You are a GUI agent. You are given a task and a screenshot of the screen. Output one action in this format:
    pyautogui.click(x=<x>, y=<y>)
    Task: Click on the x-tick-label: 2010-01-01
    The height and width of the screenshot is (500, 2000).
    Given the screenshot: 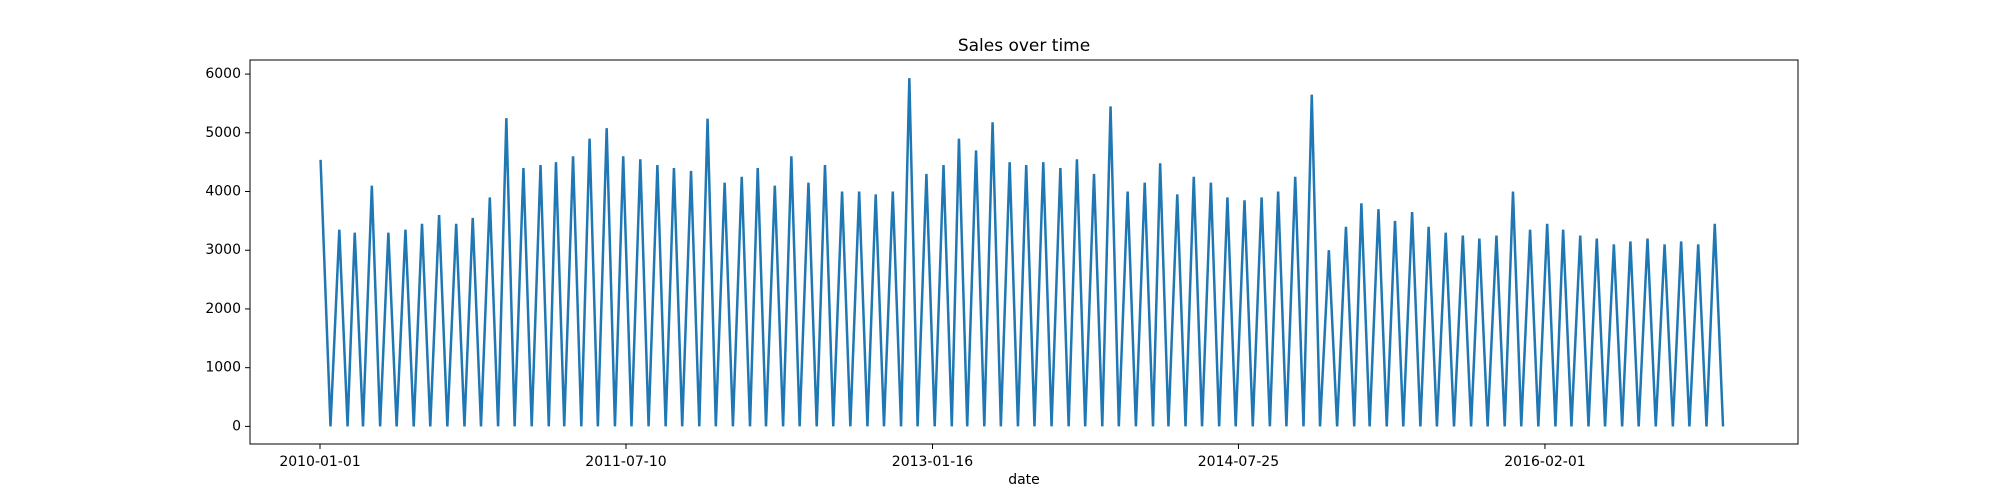 What is the action you would take?
    pyautogui.click(x=319, y=462)
    